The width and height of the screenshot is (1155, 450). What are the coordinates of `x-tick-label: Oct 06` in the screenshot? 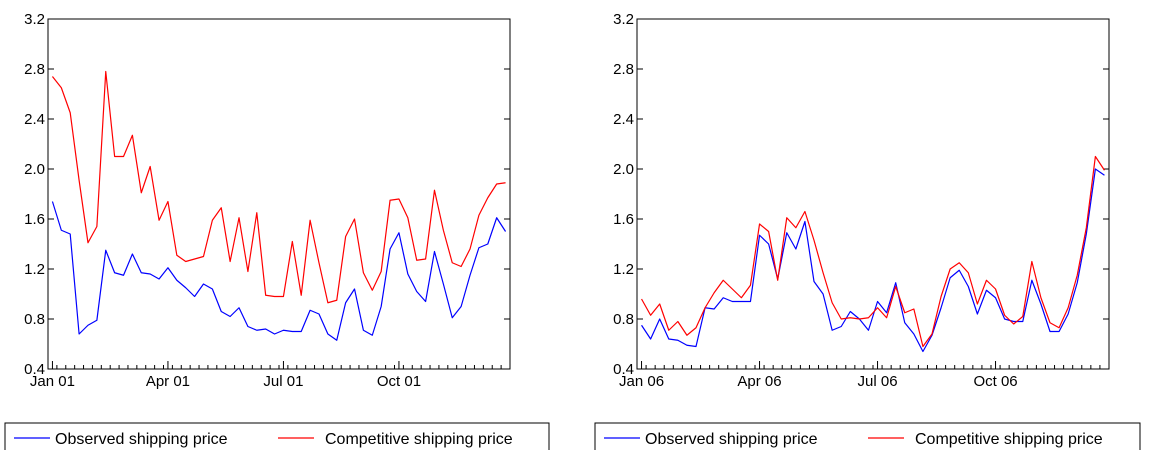 It's located at (995, 381).